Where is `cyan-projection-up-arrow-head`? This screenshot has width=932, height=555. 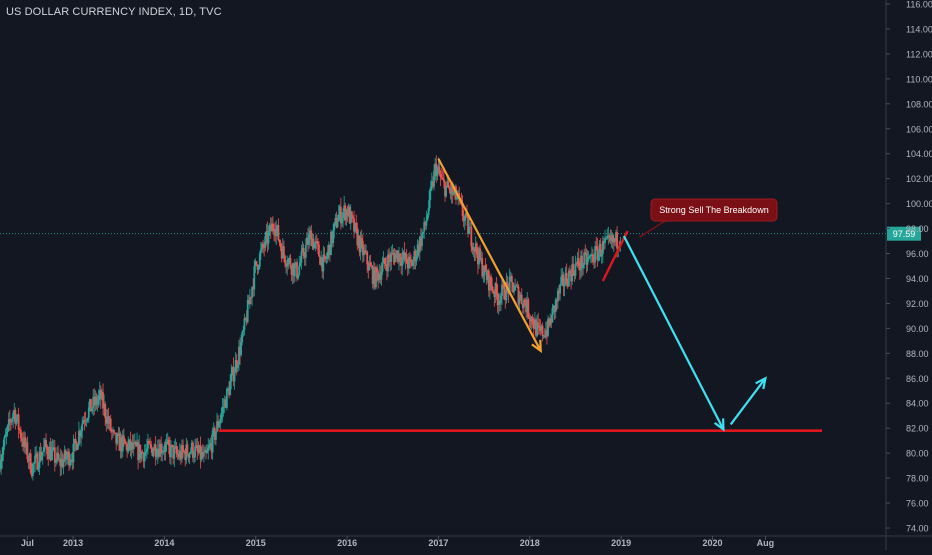
cyan-projection-up-arrow-head is located at coordinates (761, 383).